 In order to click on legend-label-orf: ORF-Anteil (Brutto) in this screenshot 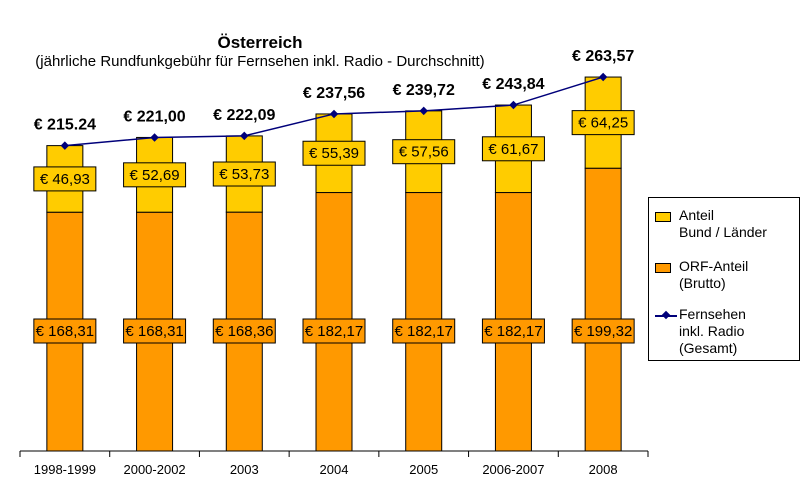, I will do `click(714, 274)`.